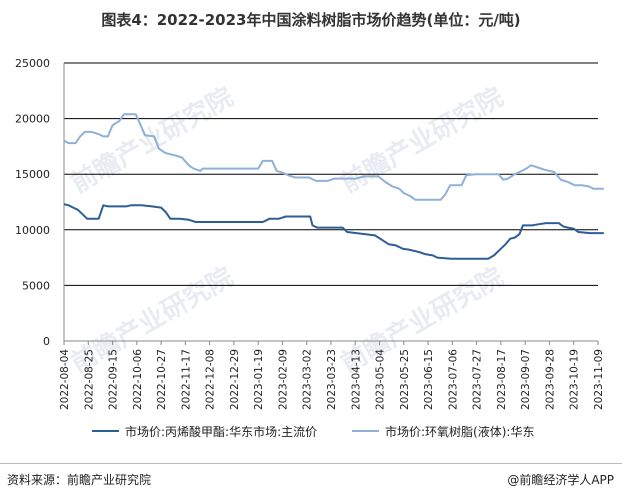 The height and width of the screenshot is (498, 622). Describe the element at coordinates (46, 341) in the screenshot. I see `y-tick-label: 0` at that location.